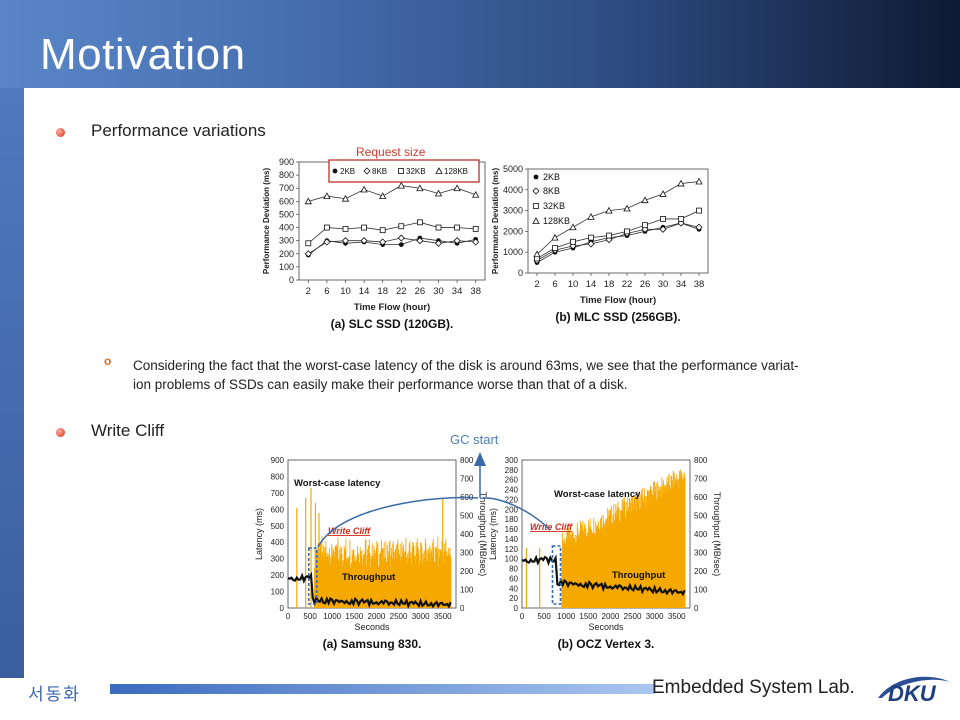 This screenshot has width=960, height=720. What do you see at coordinates (392, 246) in the screenshot?
I see `series-line-2KB` at bounding box center [392, 246].